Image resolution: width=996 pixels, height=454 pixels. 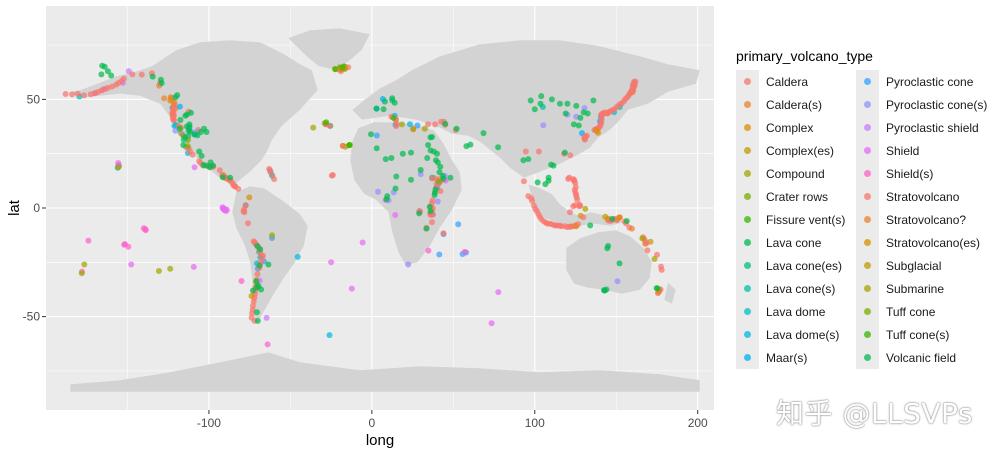 What do you see at coordinates (793, 173) in the screenshot?
I see `legend-item: Compound` at bounding box center [793, 173].